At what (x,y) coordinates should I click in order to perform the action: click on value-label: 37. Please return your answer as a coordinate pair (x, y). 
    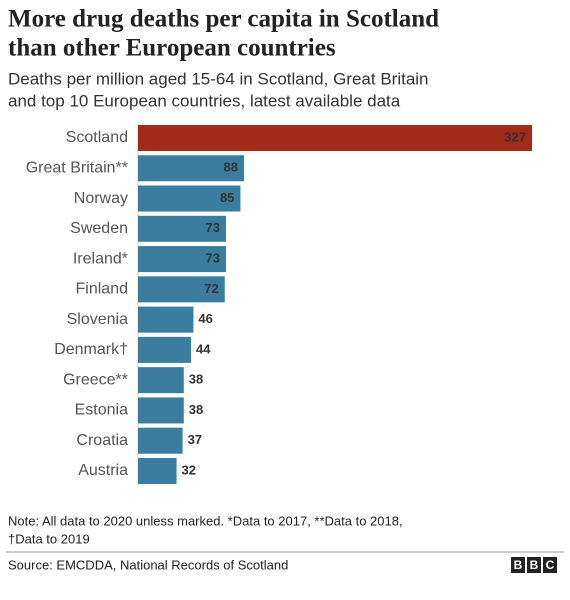
    Looking at the image, I should click on (195, 439).